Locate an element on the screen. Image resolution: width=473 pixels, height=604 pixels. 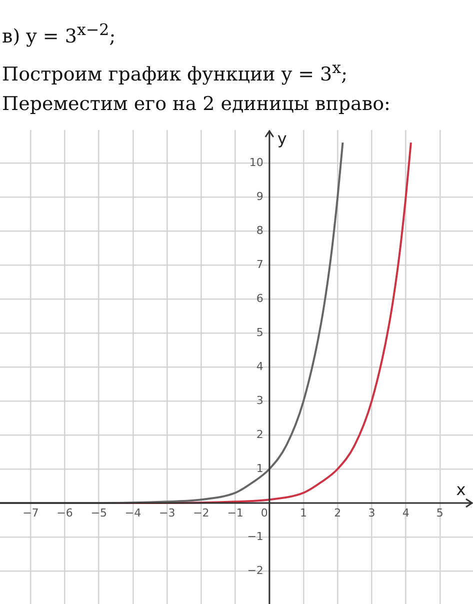
y-tick-label: 4 is located at coordinates (260, 366).